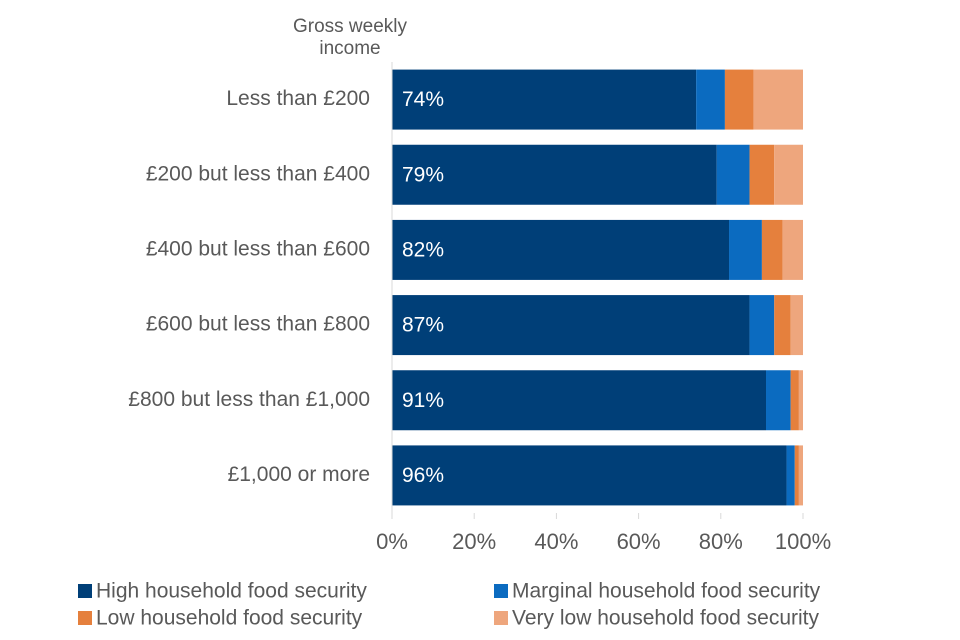  I want to click on y-tick-label: Less than £200, so click(298, 98).